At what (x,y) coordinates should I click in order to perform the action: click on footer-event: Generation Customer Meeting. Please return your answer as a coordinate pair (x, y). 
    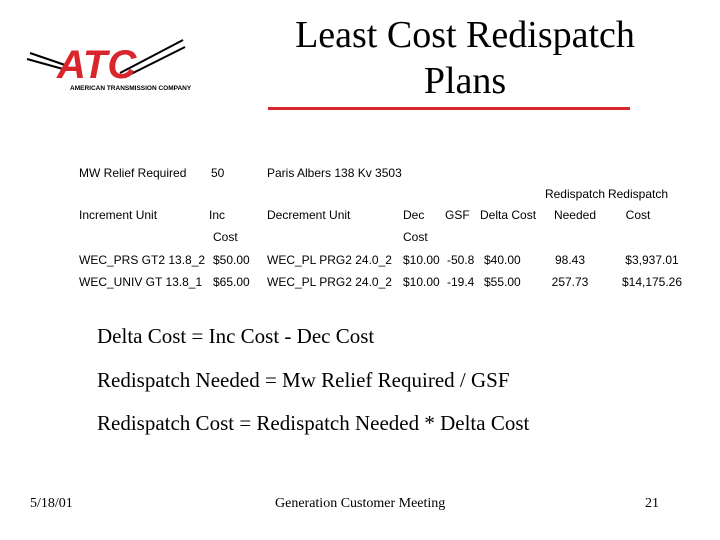
    Looking at the image, I should click on (360, 503).